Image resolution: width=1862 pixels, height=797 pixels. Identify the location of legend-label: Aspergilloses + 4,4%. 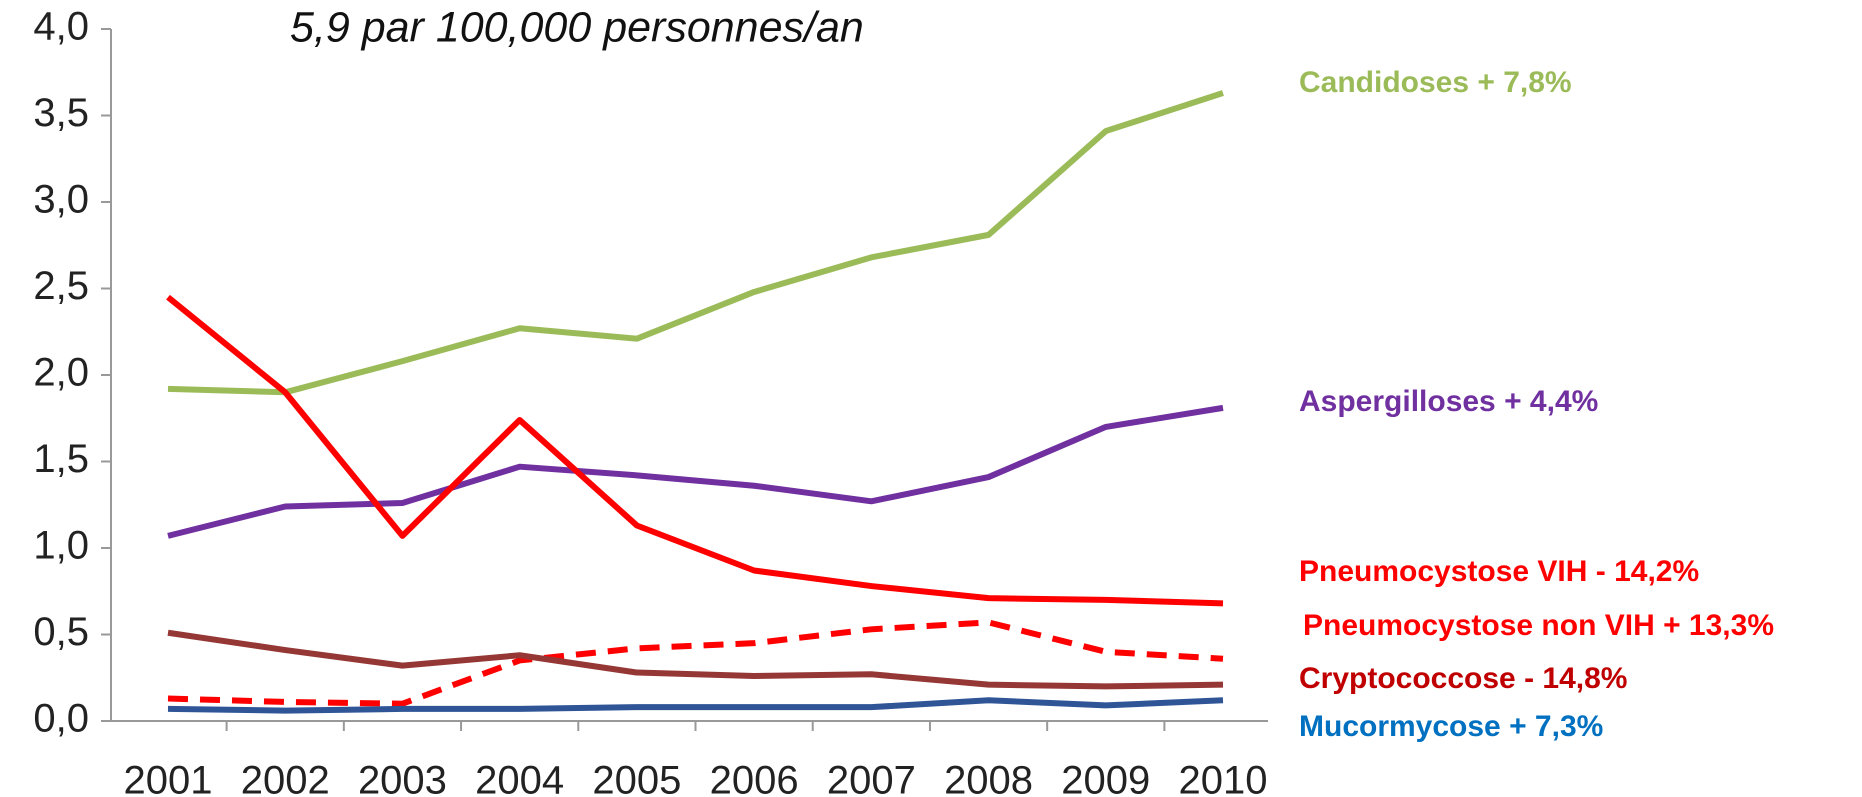
(1448, 401).